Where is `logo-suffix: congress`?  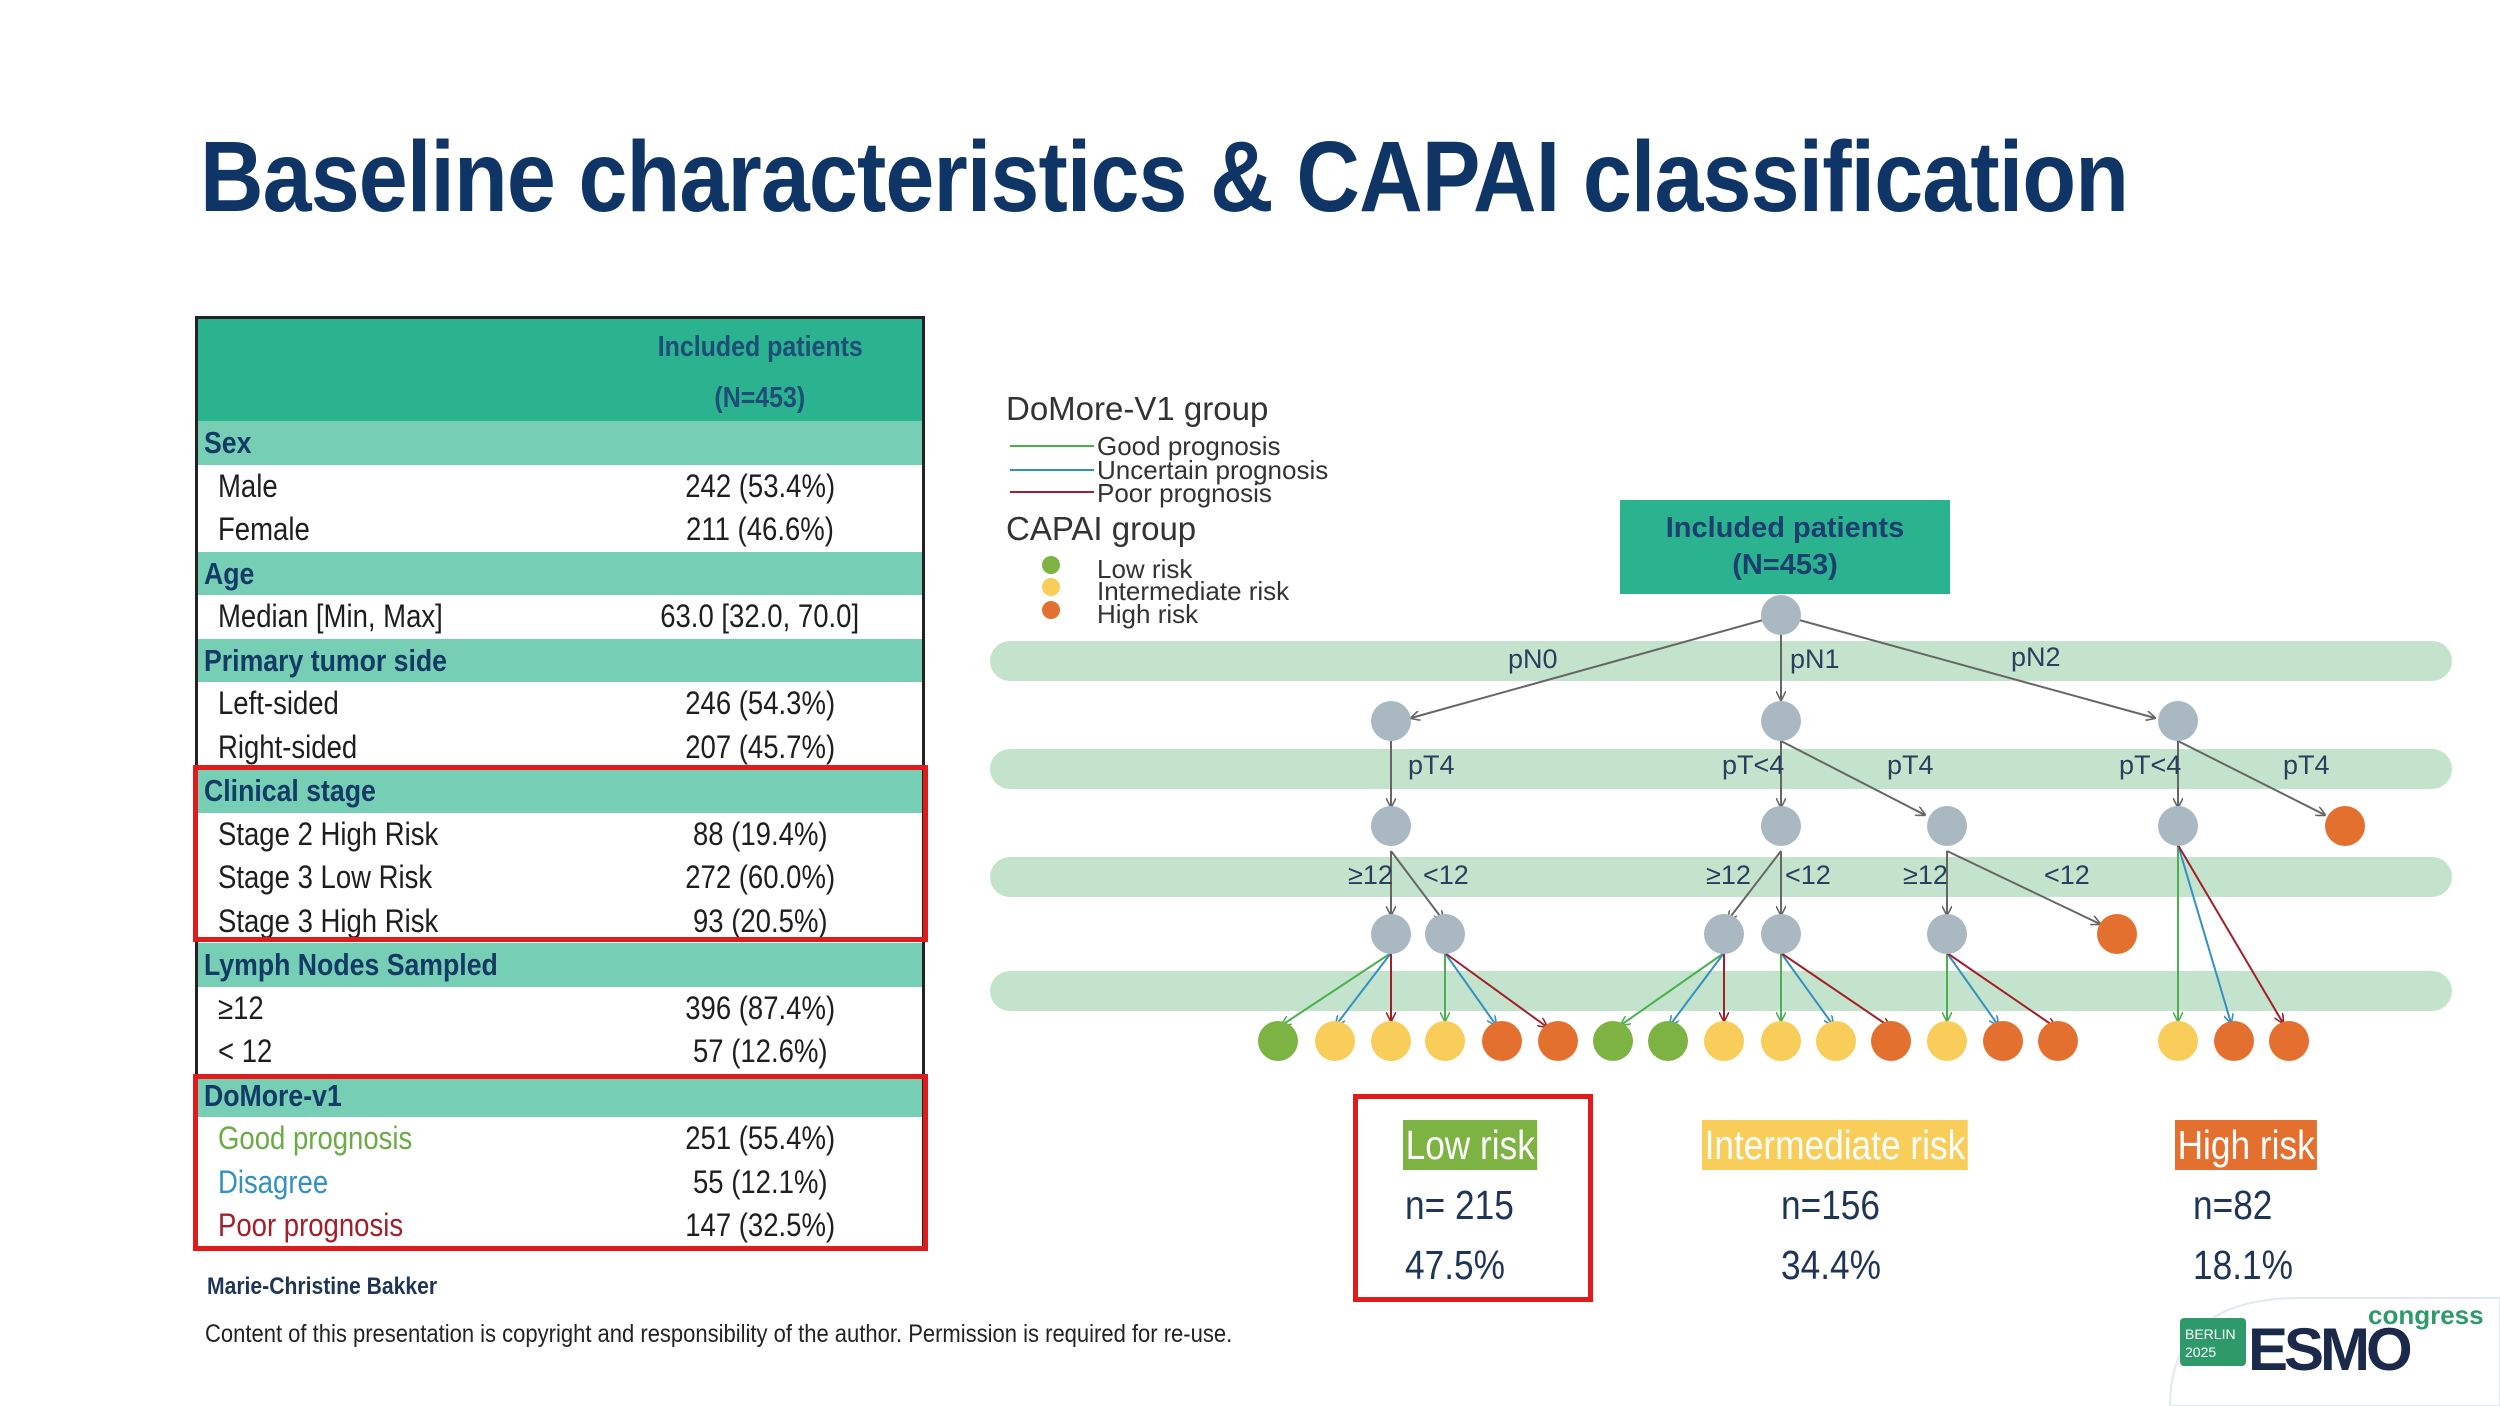
logo-suffix: congress is located at coordinates (2426, 1315).